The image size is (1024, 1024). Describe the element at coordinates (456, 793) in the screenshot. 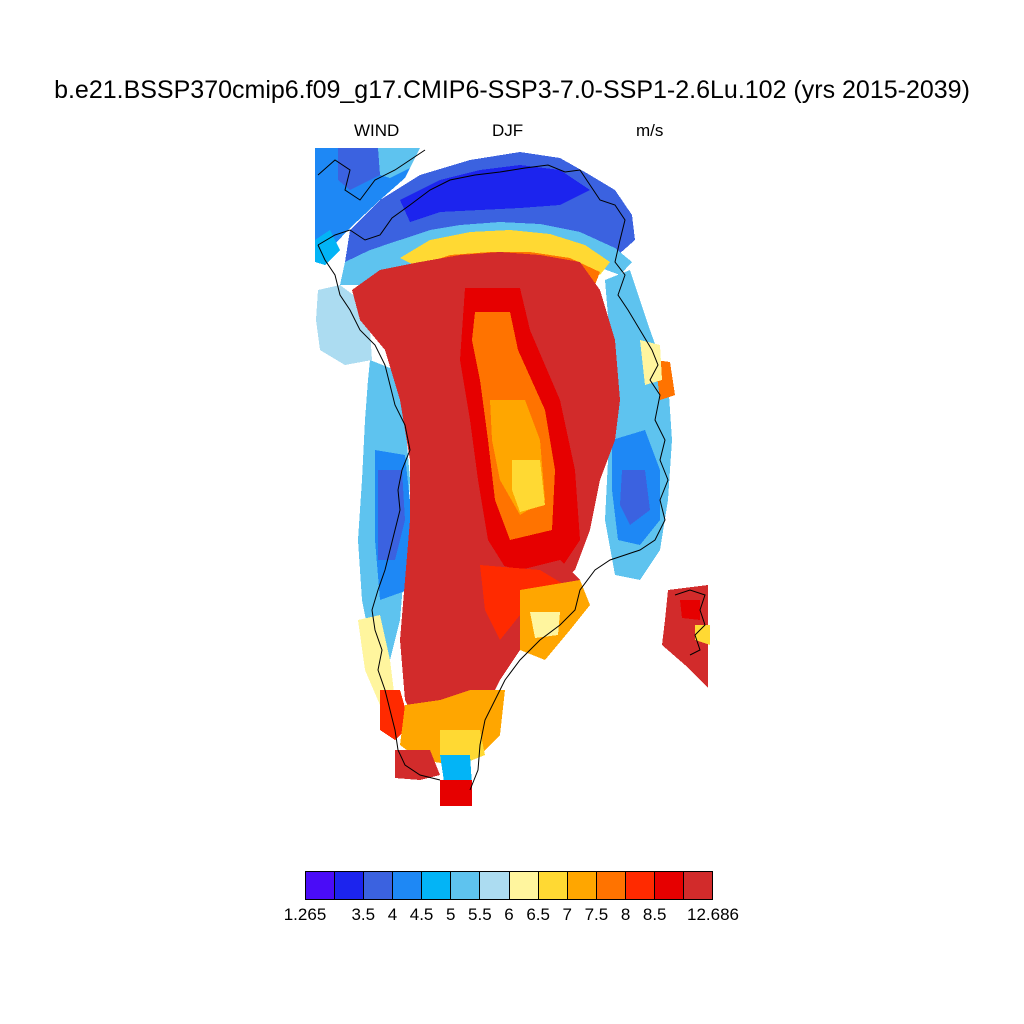

I see `field-south-tip-bottom` at that location.